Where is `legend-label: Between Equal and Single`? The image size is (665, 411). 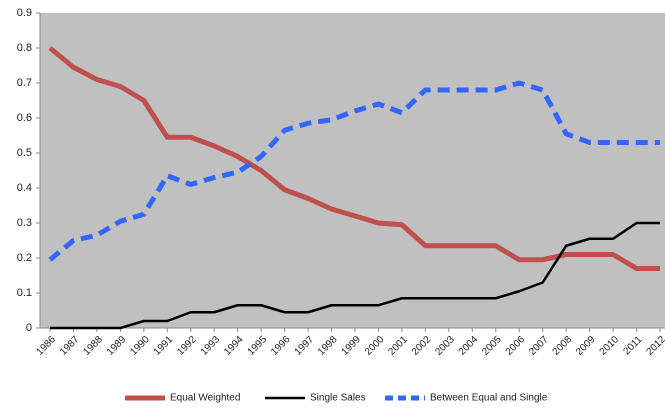
legend-label: Between Equal and Single is located at coordinates (489, 398).